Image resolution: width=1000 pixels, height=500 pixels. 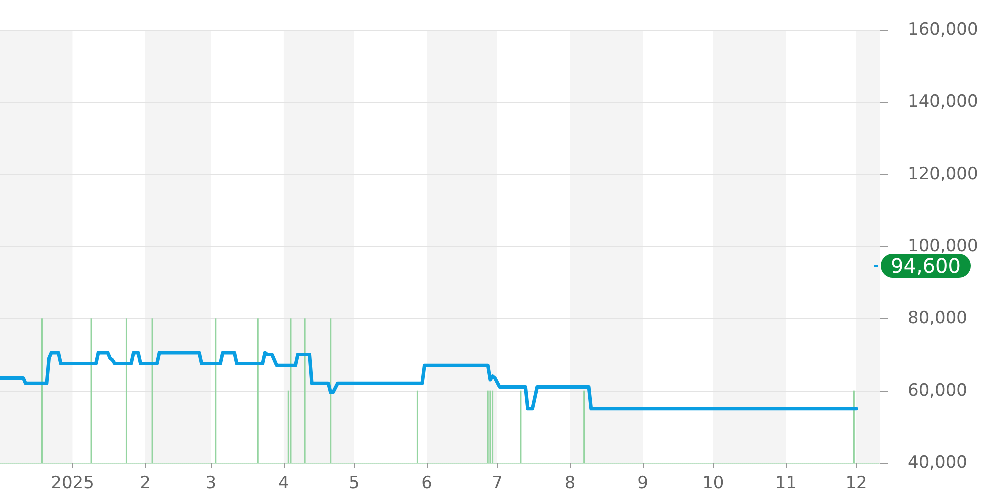 What do you see at coordinates (72, 484) in the screenshot?
I see `x-tick-label: 2025` at bounding box center [72, 484].